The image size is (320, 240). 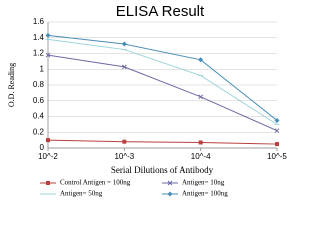 What do you see at coordinates (48, 156) in the screenshot?
I see `x-tick-label: 10^-2` at bounding box center [48, 156].